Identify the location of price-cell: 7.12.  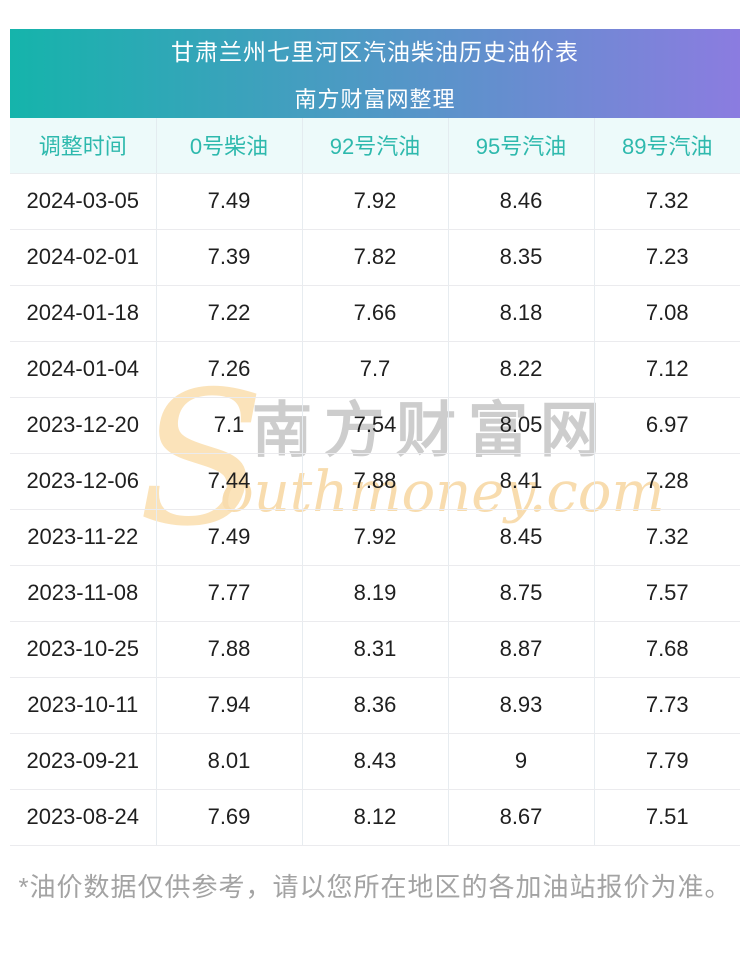
(666, 369).